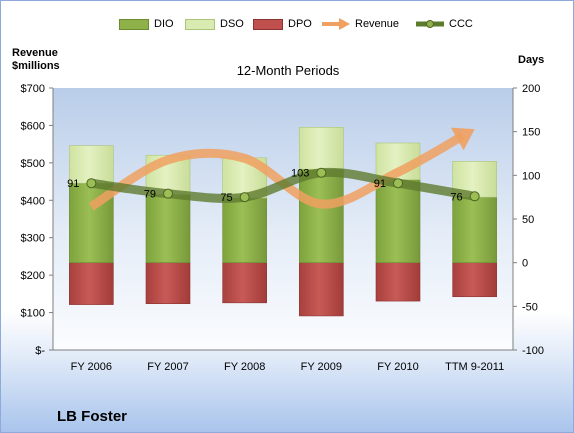 The width and height of the screenshot is (574, 433). What do you see at coordinates (33, 164) in the screenshot?
I see `left-axis-tick-label: $500` at bounding box center [33, 164].